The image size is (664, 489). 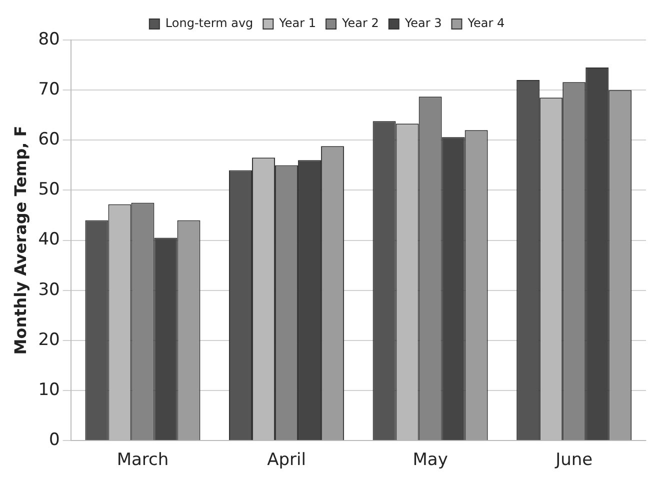 I want to click on x-tick-label: May, so click(x=430, y=460).